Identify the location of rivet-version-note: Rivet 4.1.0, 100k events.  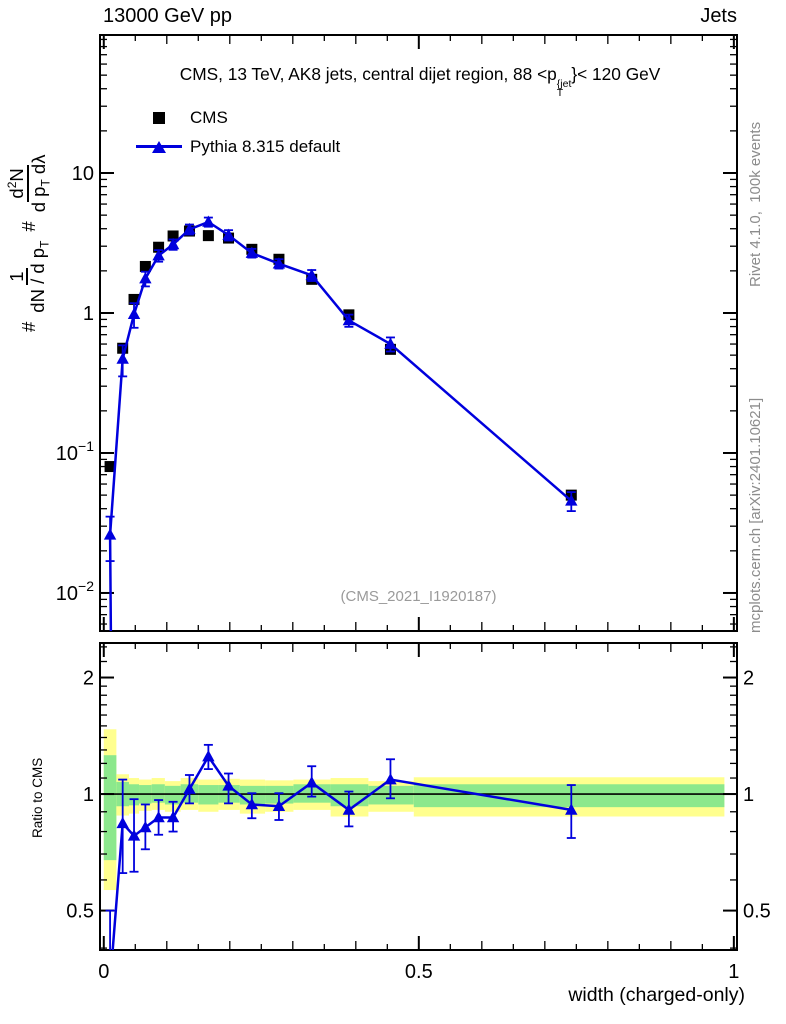
(755, 204).